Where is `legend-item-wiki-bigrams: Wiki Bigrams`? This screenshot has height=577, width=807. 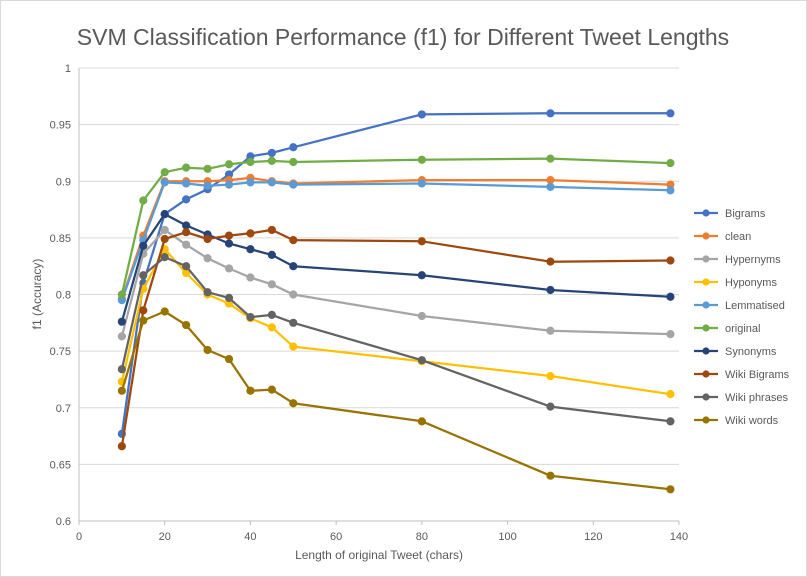 legend-item-wiki-bigrams: Wiki Bigrams is located at coordinates (742, 375).